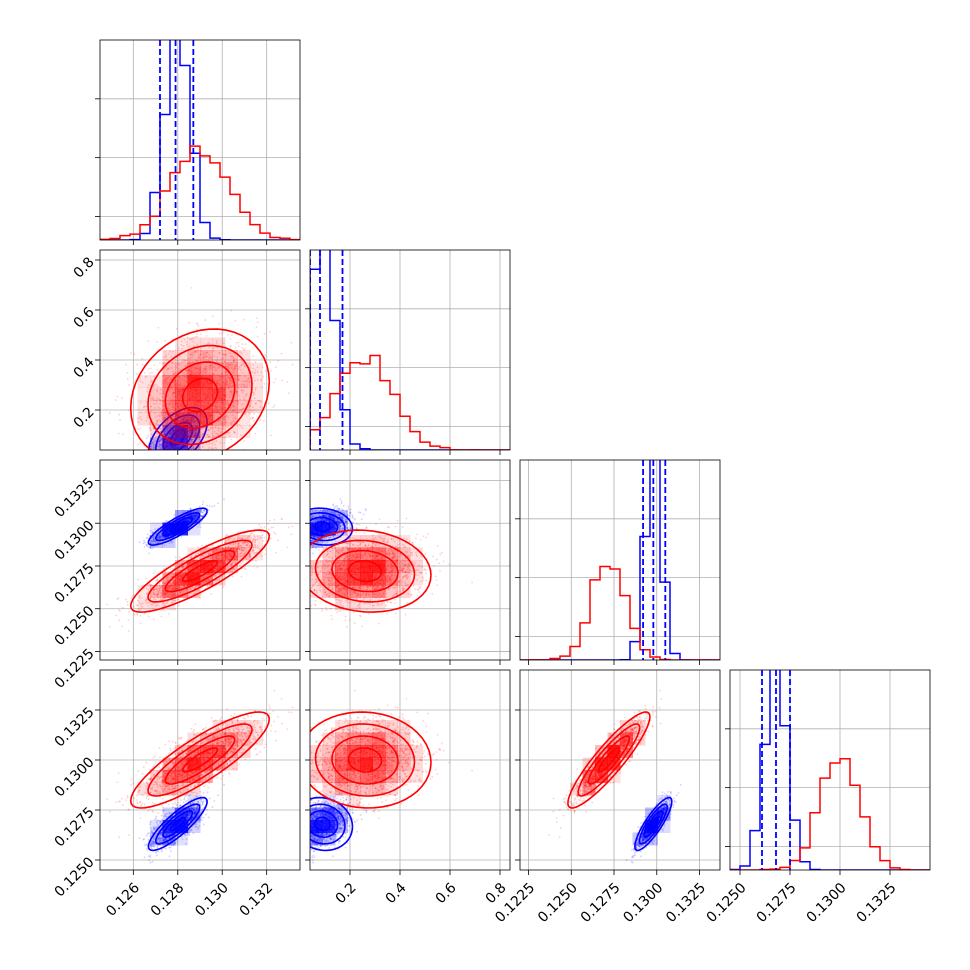 The height and width of the screenshot is (970, 970). Describe the element at coordinates (200, 140) in the screenshot. I see `histogram-series_a` at that location.